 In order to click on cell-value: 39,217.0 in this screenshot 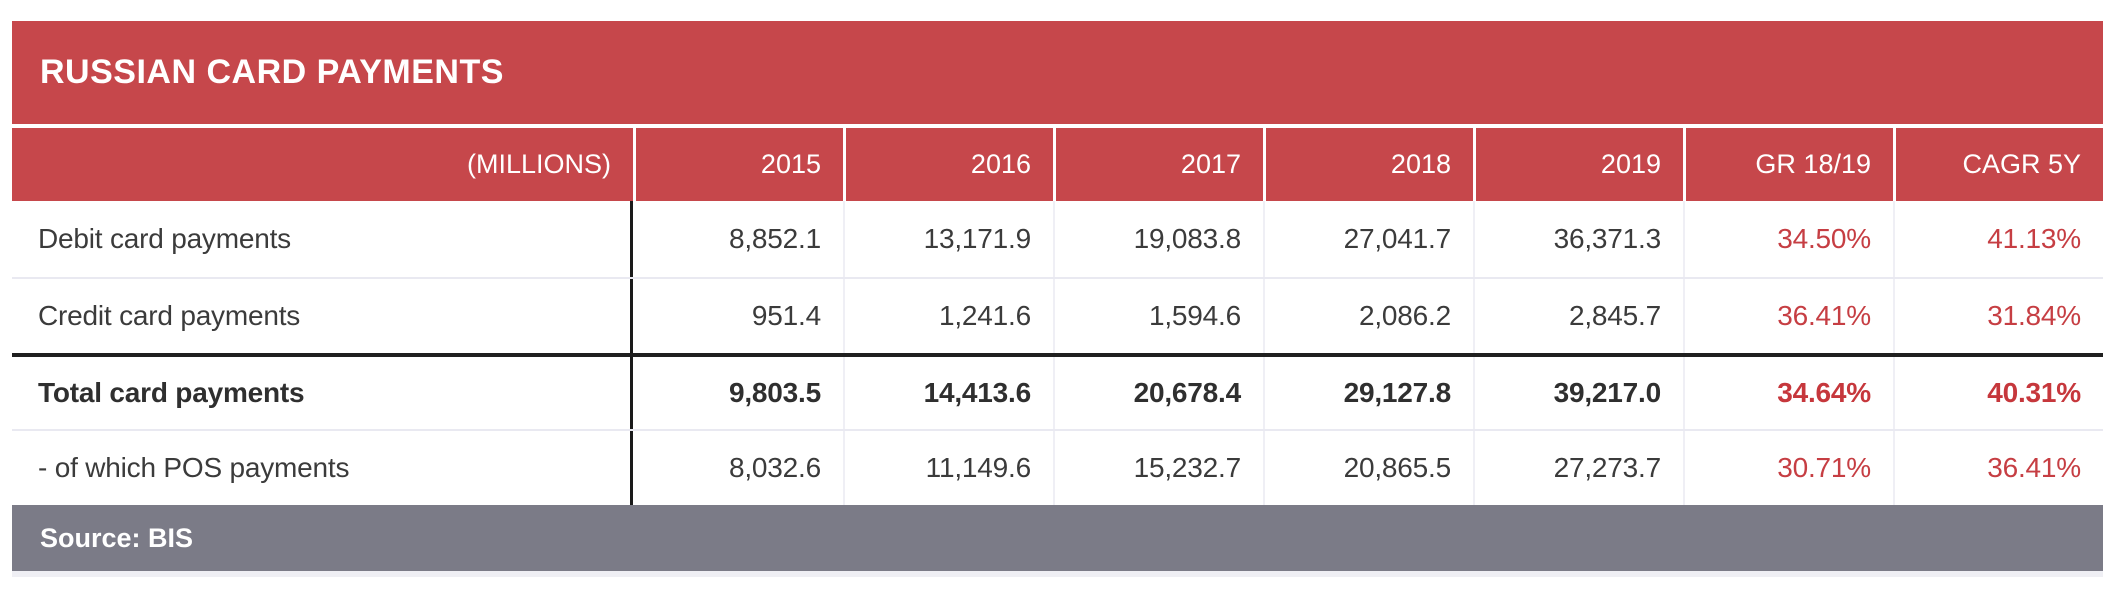, I will do `click(1578, 393)`.